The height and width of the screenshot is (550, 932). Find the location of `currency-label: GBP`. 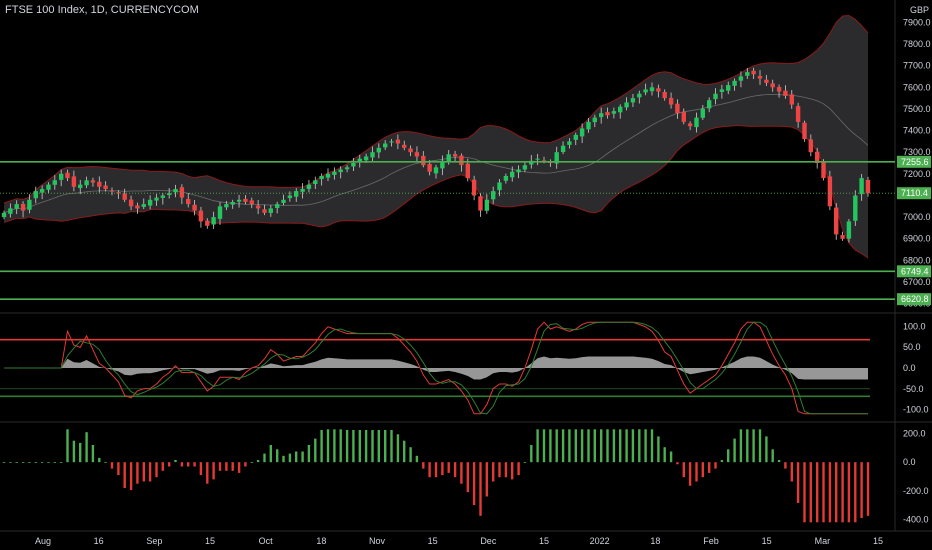

currency-label: GBP is located at coordinates (919, 10).